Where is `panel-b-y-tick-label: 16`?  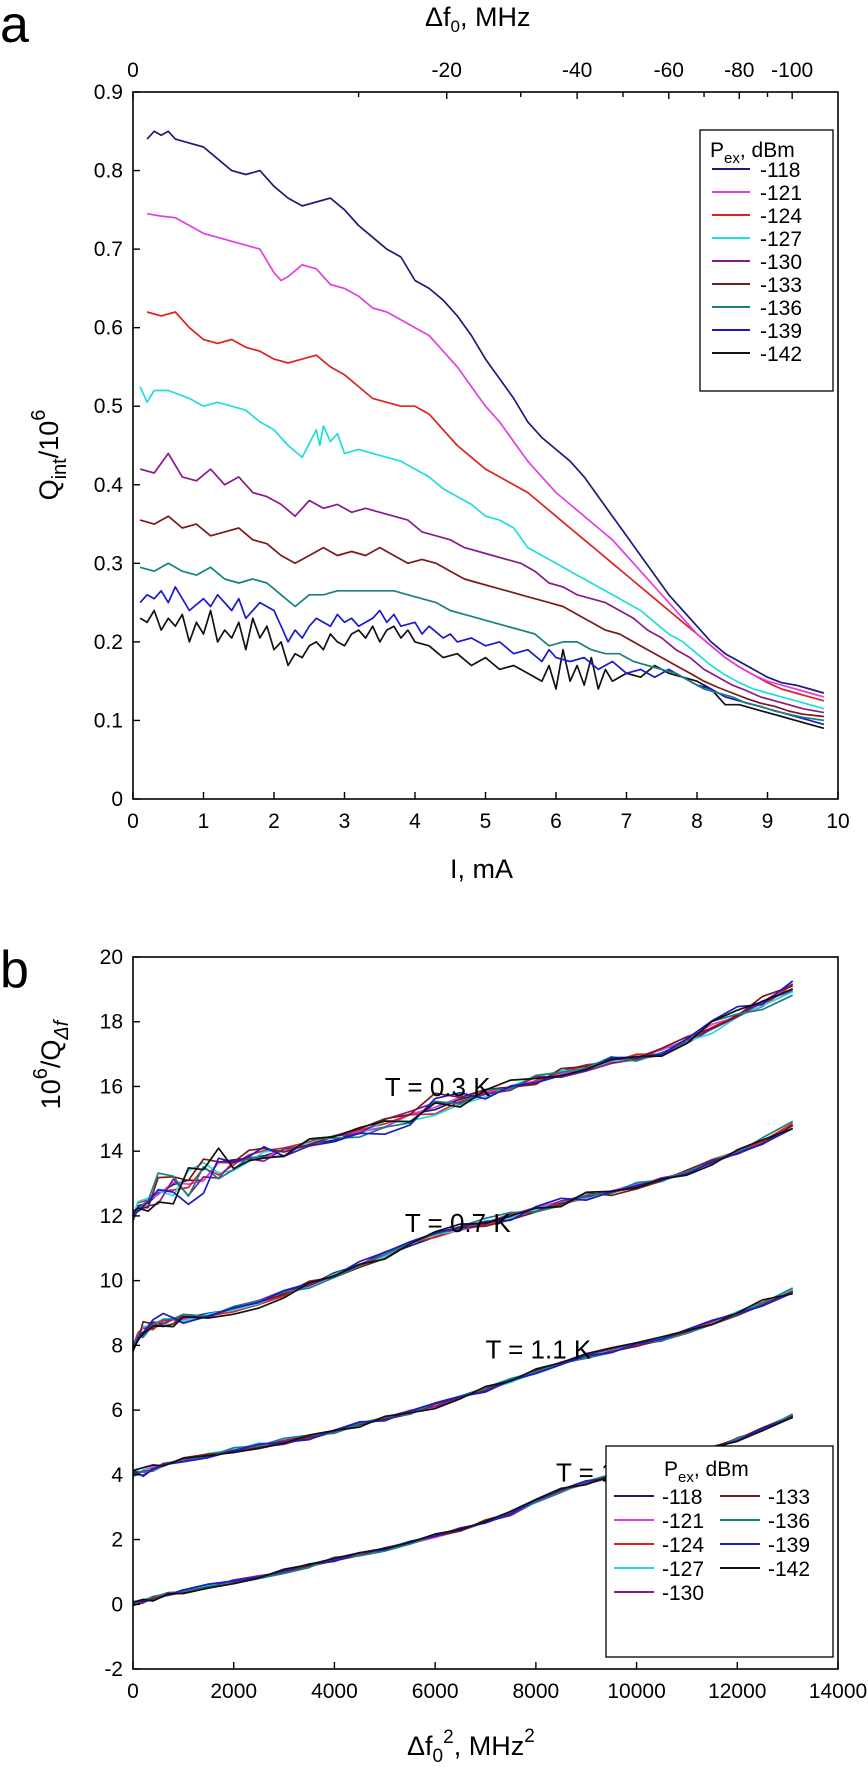 panel-b-y-tick-label: 16 is located at coordinates (111, 1086).